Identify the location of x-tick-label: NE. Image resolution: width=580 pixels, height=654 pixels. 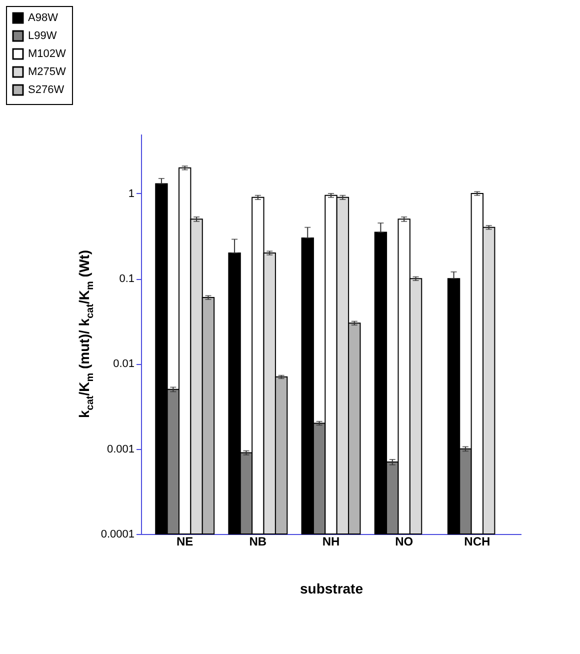
(185, 541).